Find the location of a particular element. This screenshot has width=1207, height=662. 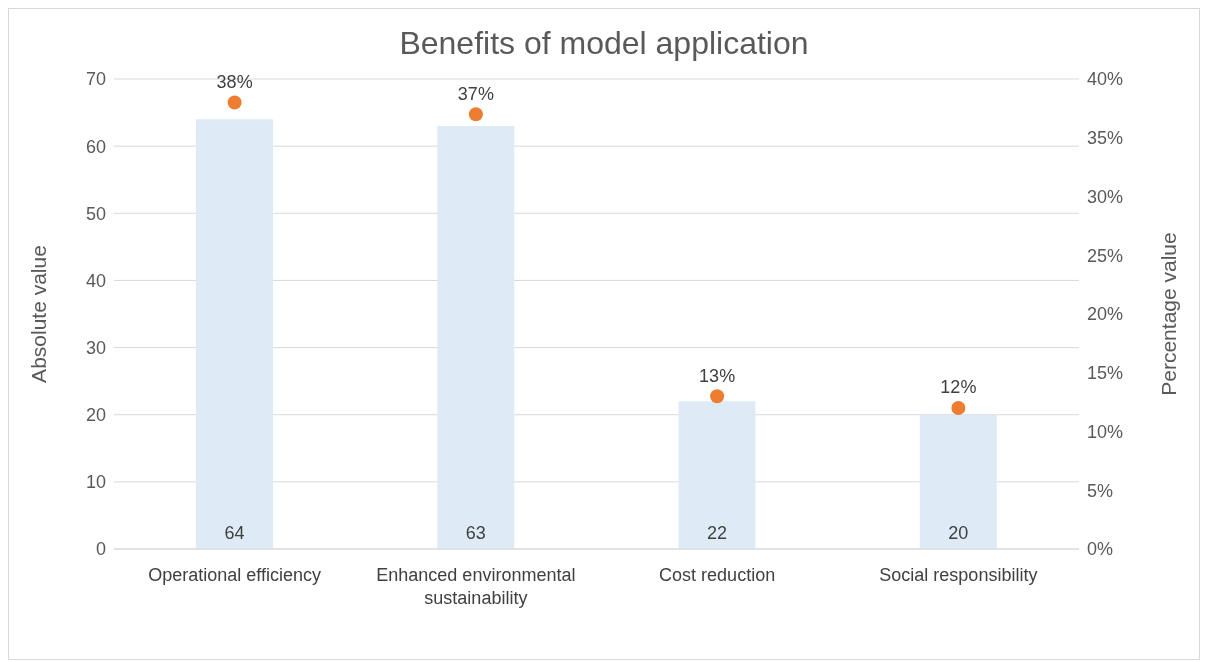

y-tick-label: 60 is located at coordinates (95, 146).